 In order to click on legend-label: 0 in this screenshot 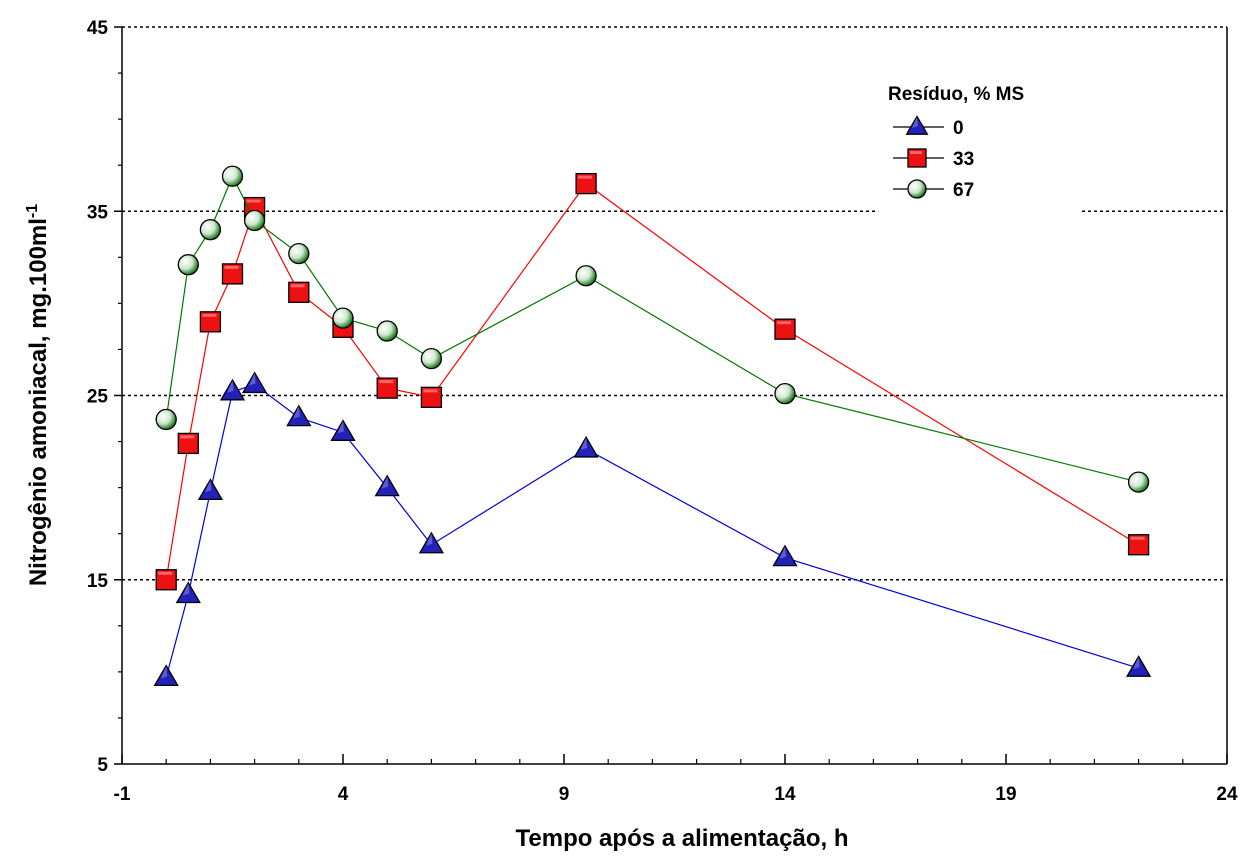, I will do `click(958, 128)`.